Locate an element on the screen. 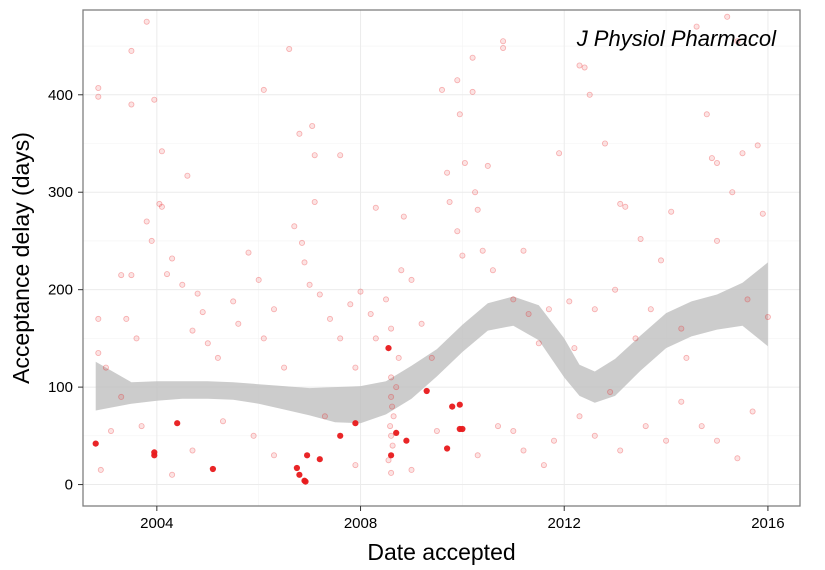 Image resolution: width=825 pixels, height=570 pixels. x-axis-title: Date accepted is located at coordinates (441, 552).